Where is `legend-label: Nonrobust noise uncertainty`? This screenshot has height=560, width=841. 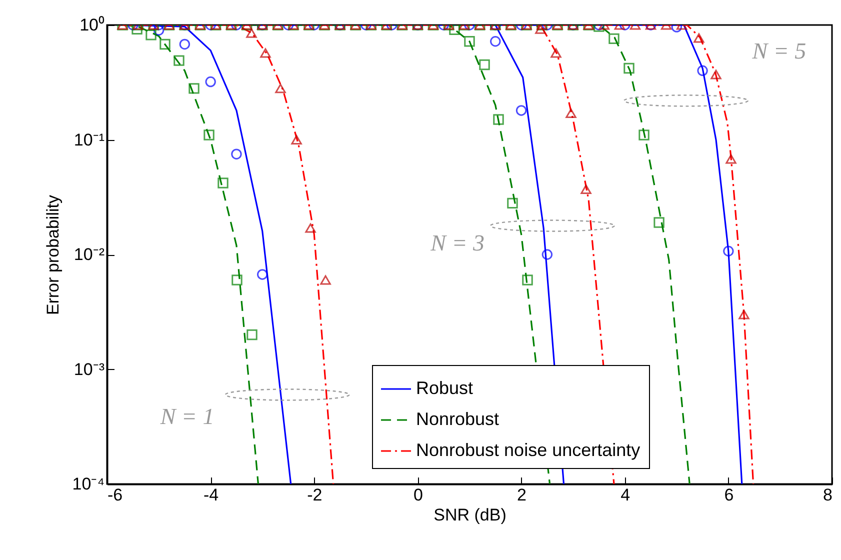
legend-label: Nonrobust noise uncertainty is located at coordinates (528, 450).